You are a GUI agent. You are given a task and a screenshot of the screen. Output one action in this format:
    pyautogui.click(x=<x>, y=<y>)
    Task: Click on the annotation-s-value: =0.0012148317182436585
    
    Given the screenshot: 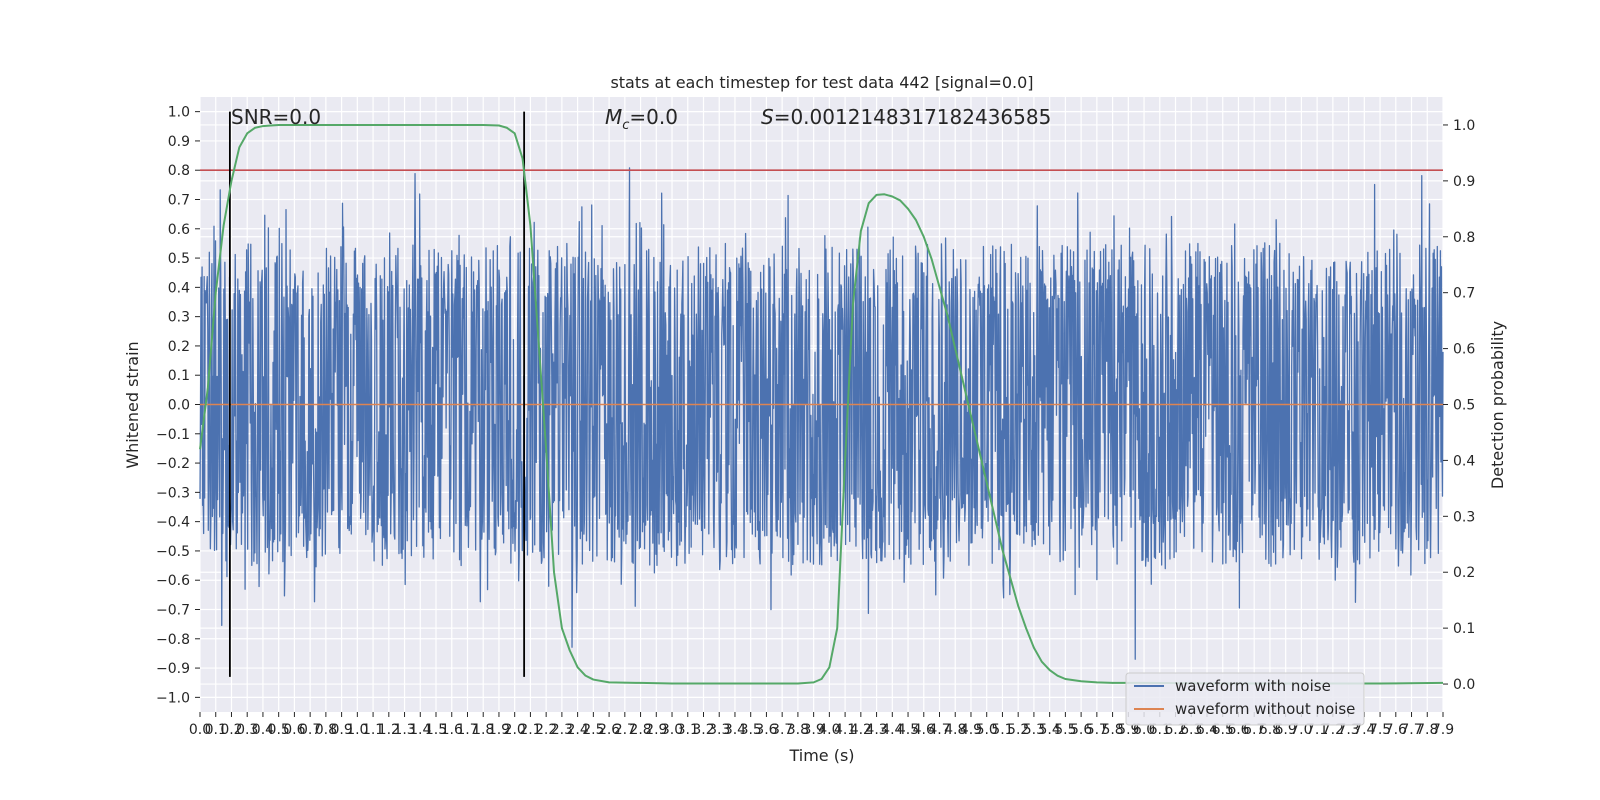 What is the action you would take?
    pyautogui.click(x=913, y=117)
    